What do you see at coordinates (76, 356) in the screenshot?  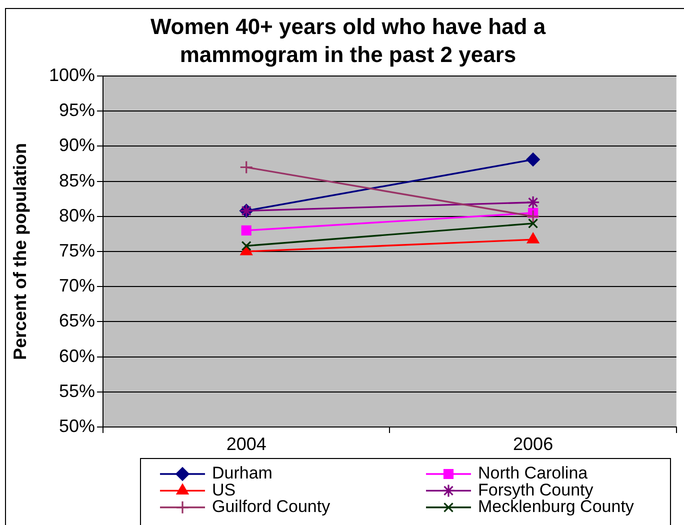 I see `y-tick-label: 60%` at bounding box center [76, 356].